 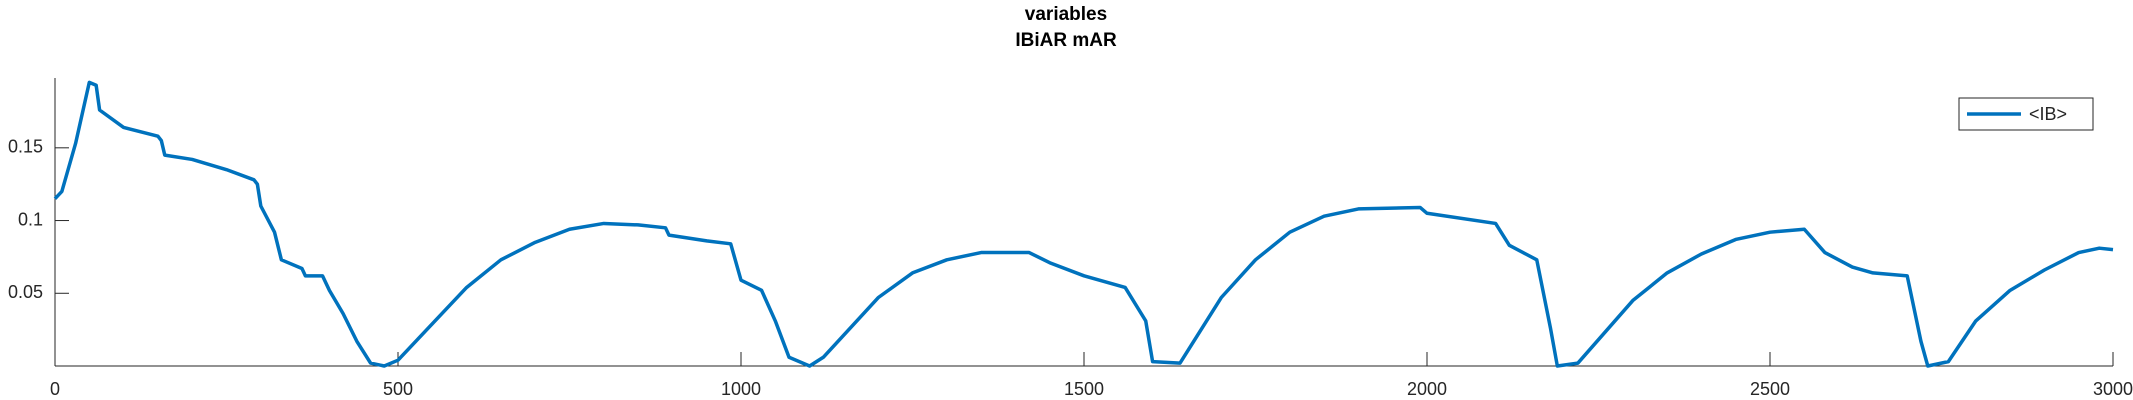 I want to click on chart-title: variables, so click(x=1066, y=14).